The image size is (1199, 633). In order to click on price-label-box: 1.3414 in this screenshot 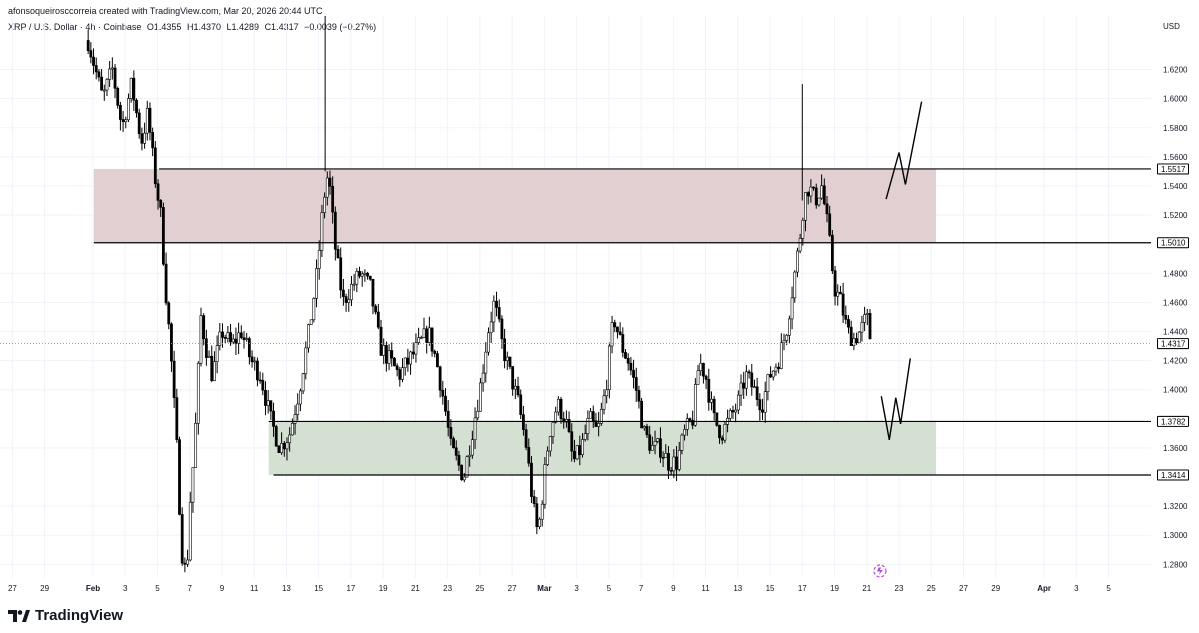, I will do `click(1173, 475)`.